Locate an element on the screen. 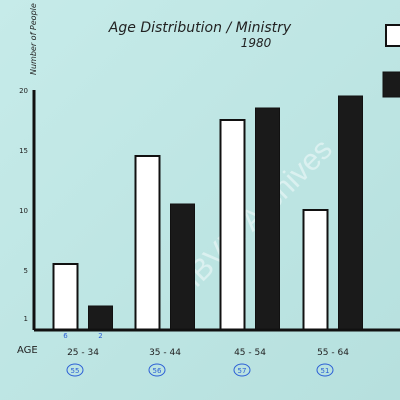 The height and width of the screenshot is (400, 400). category-annotation: 57 is located at coordinates (242, 371).